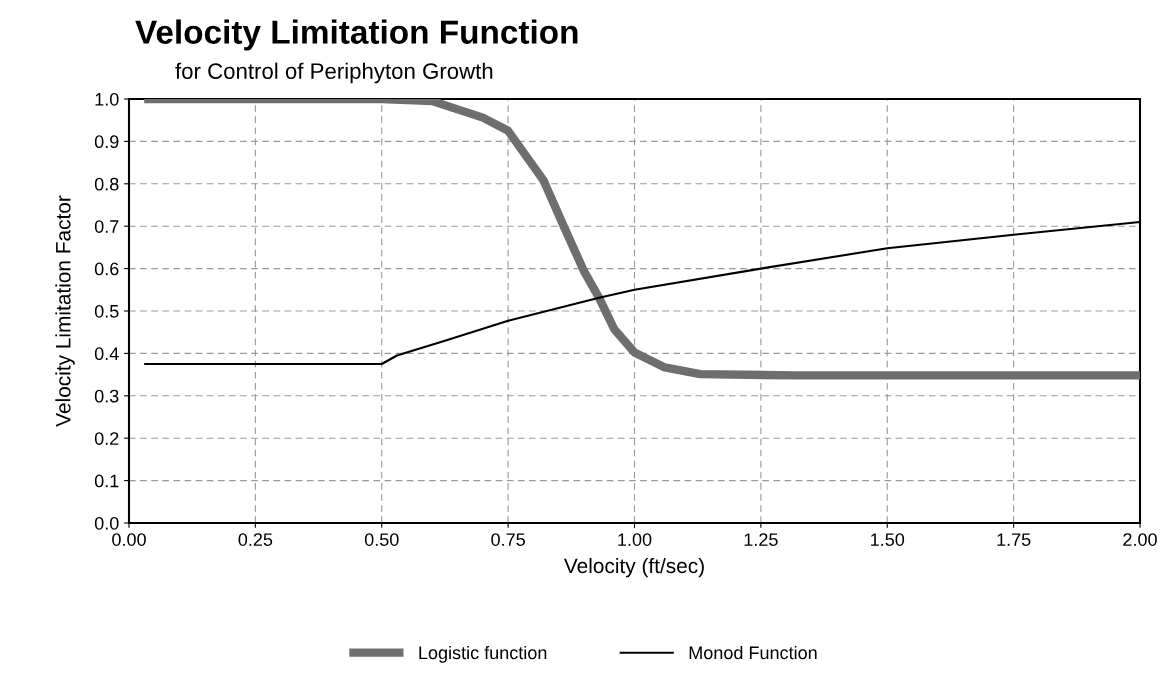 Image resolution: width=1167 pixels, height=679 pixels. Describe the element at coordinates (106, 396) in the screenshot. I see `y-tick-label: 0.3` at that location.